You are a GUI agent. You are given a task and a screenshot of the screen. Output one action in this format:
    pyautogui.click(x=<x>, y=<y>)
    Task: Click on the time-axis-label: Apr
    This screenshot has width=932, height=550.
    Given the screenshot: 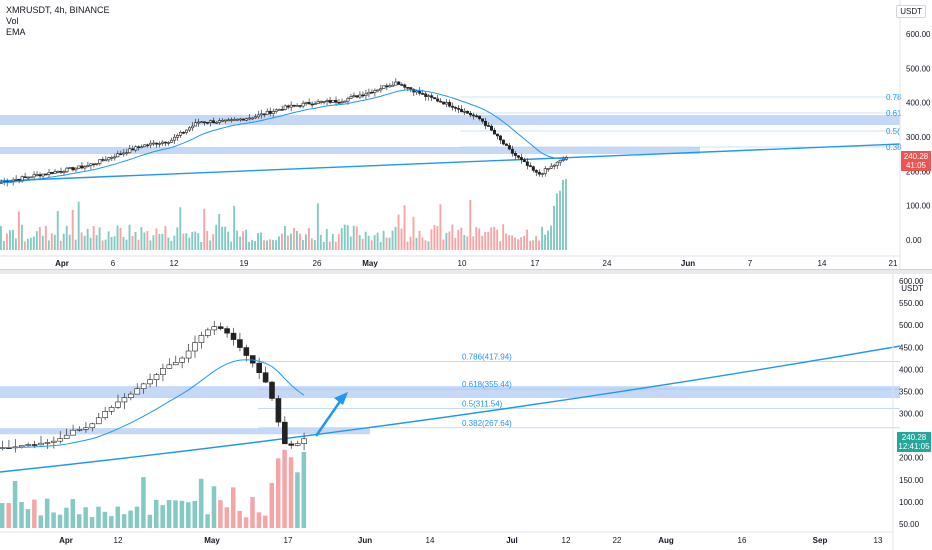 What is the action you would take?
    pyautogui.click(x=66, y=540)
    